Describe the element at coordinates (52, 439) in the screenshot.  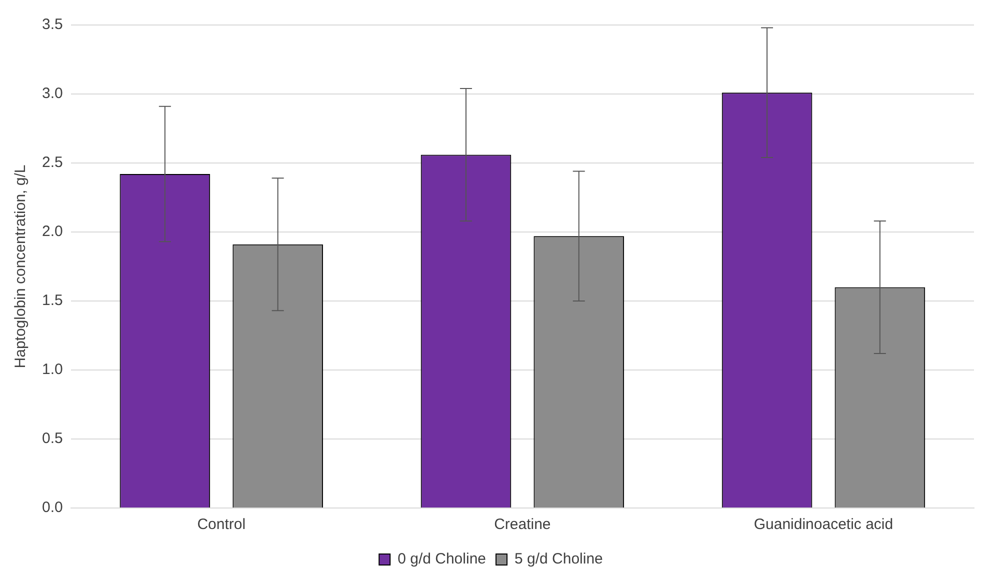
I see `y-tick-label: 0.5` at that location.